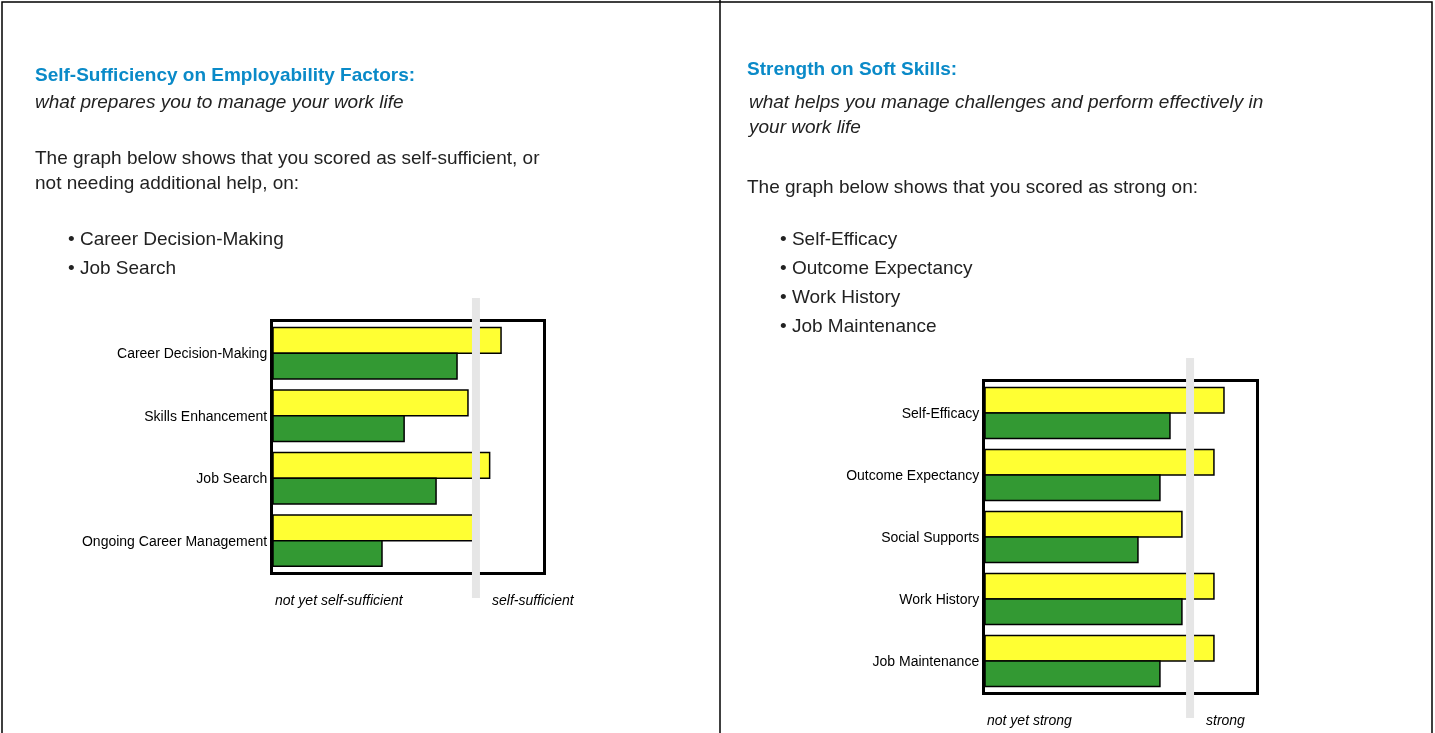  Describe the element at coordinates (206, 415) in the screenshot. I see `y-tick-label: Skills Enhancement` at that location.